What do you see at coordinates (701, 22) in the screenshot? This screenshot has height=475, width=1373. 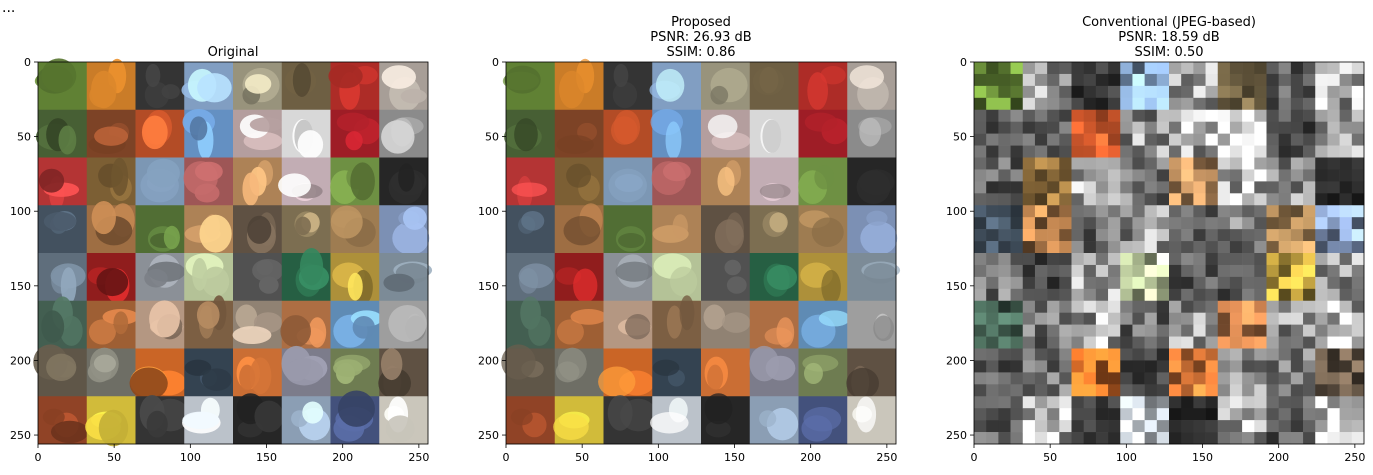 I see `panel-title: Proposed` at bounding box center [701, 22].